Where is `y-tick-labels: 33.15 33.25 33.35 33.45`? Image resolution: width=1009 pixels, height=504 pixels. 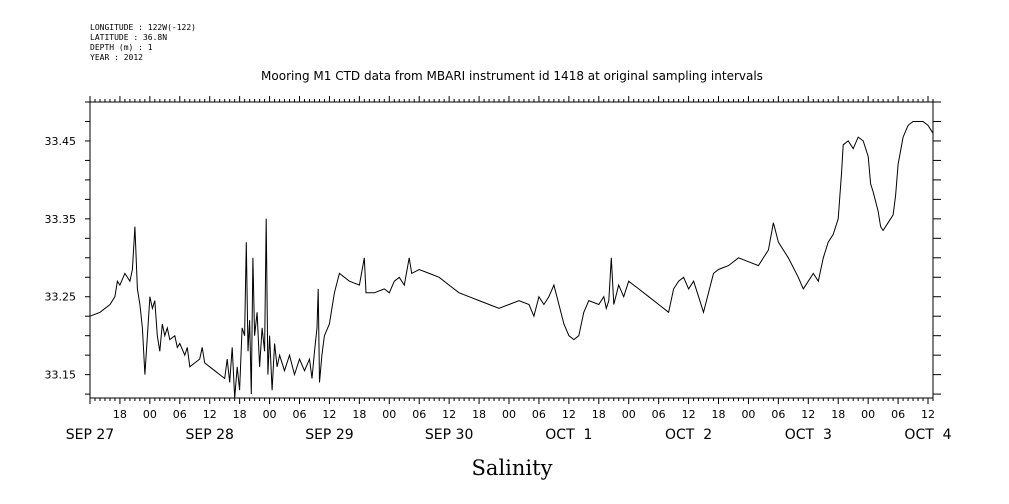 y-tick-labels: 33.15 33.25 33.35 33.45 is located at coordinates (61, 258).